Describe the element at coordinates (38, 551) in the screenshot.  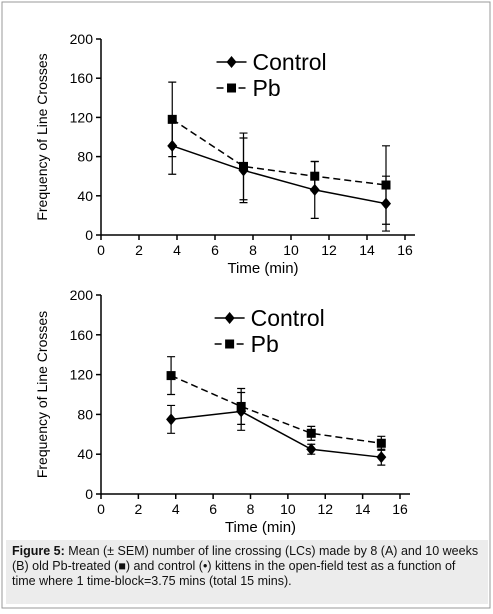
I see `caption-label: Figure 5:` at that location.